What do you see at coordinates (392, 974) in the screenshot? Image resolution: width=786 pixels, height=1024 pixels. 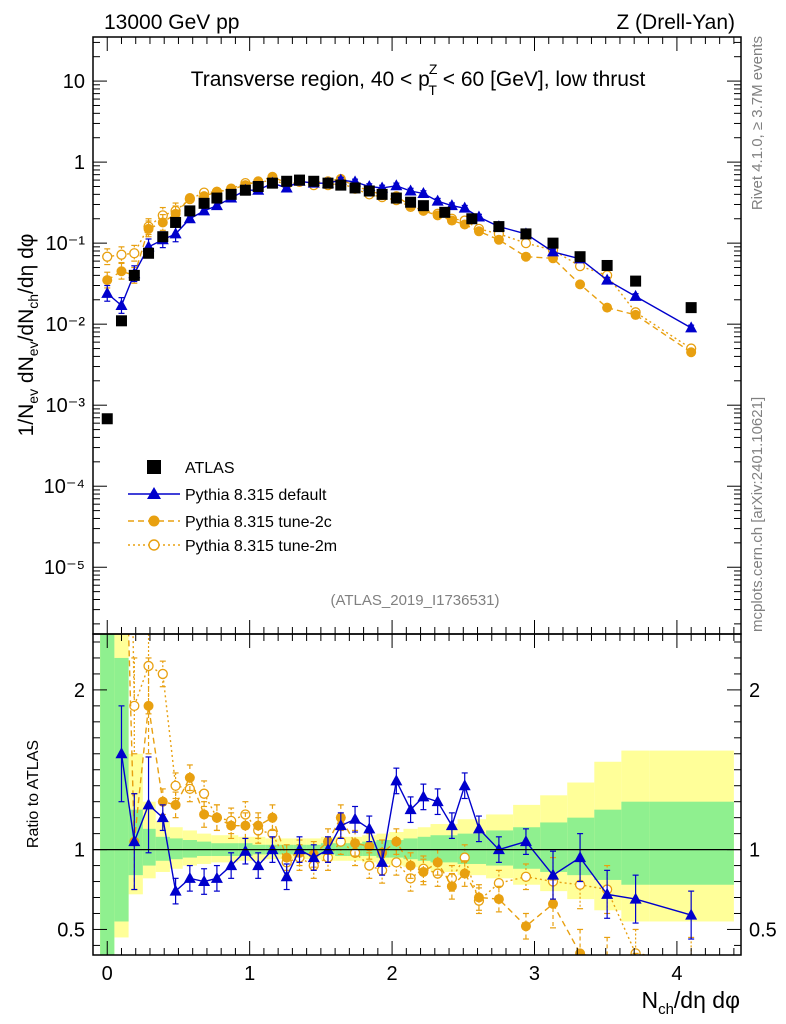 I see `x-tick-label: 2` at bounding box center [392, 974].